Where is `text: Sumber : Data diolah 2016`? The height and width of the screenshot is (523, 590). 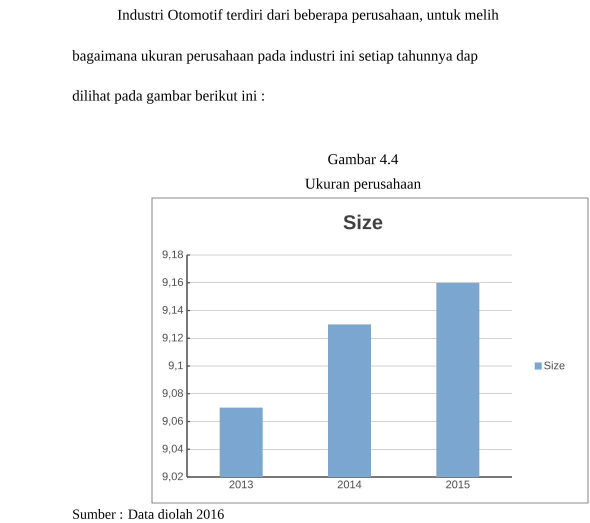 text: Sumber : Data diolah 2016 is located at coordinates (148, 514).